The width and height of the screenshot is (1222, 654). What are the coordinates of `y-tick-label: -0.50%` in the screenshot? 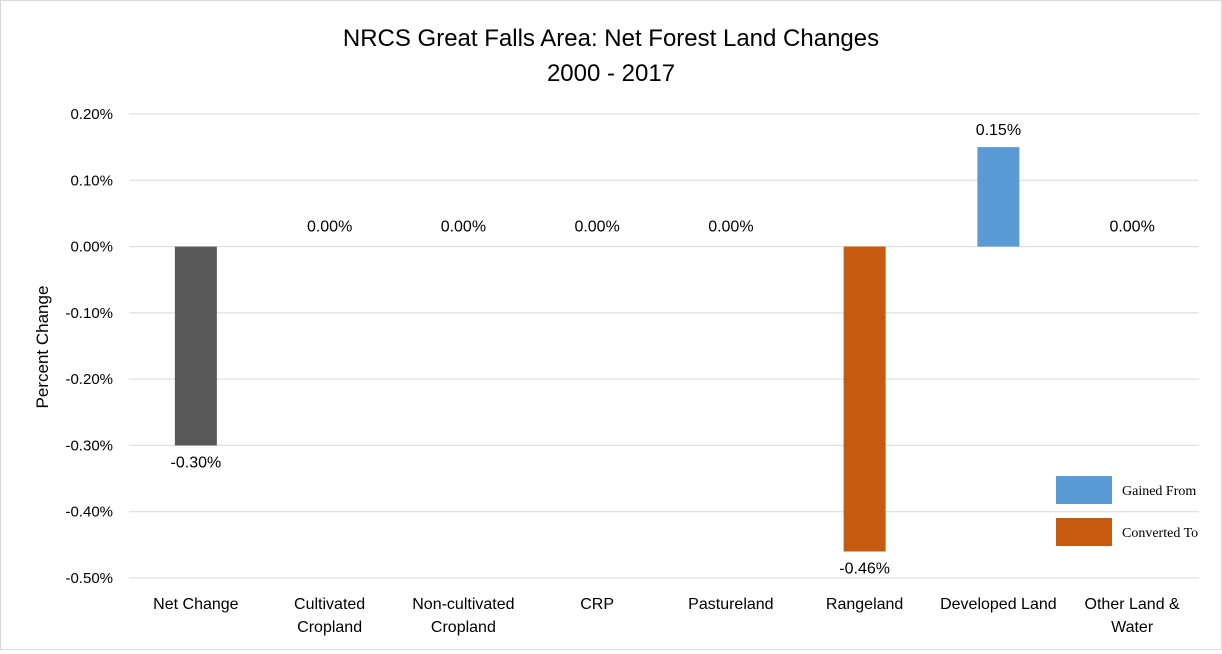 It's located at (89, 578).